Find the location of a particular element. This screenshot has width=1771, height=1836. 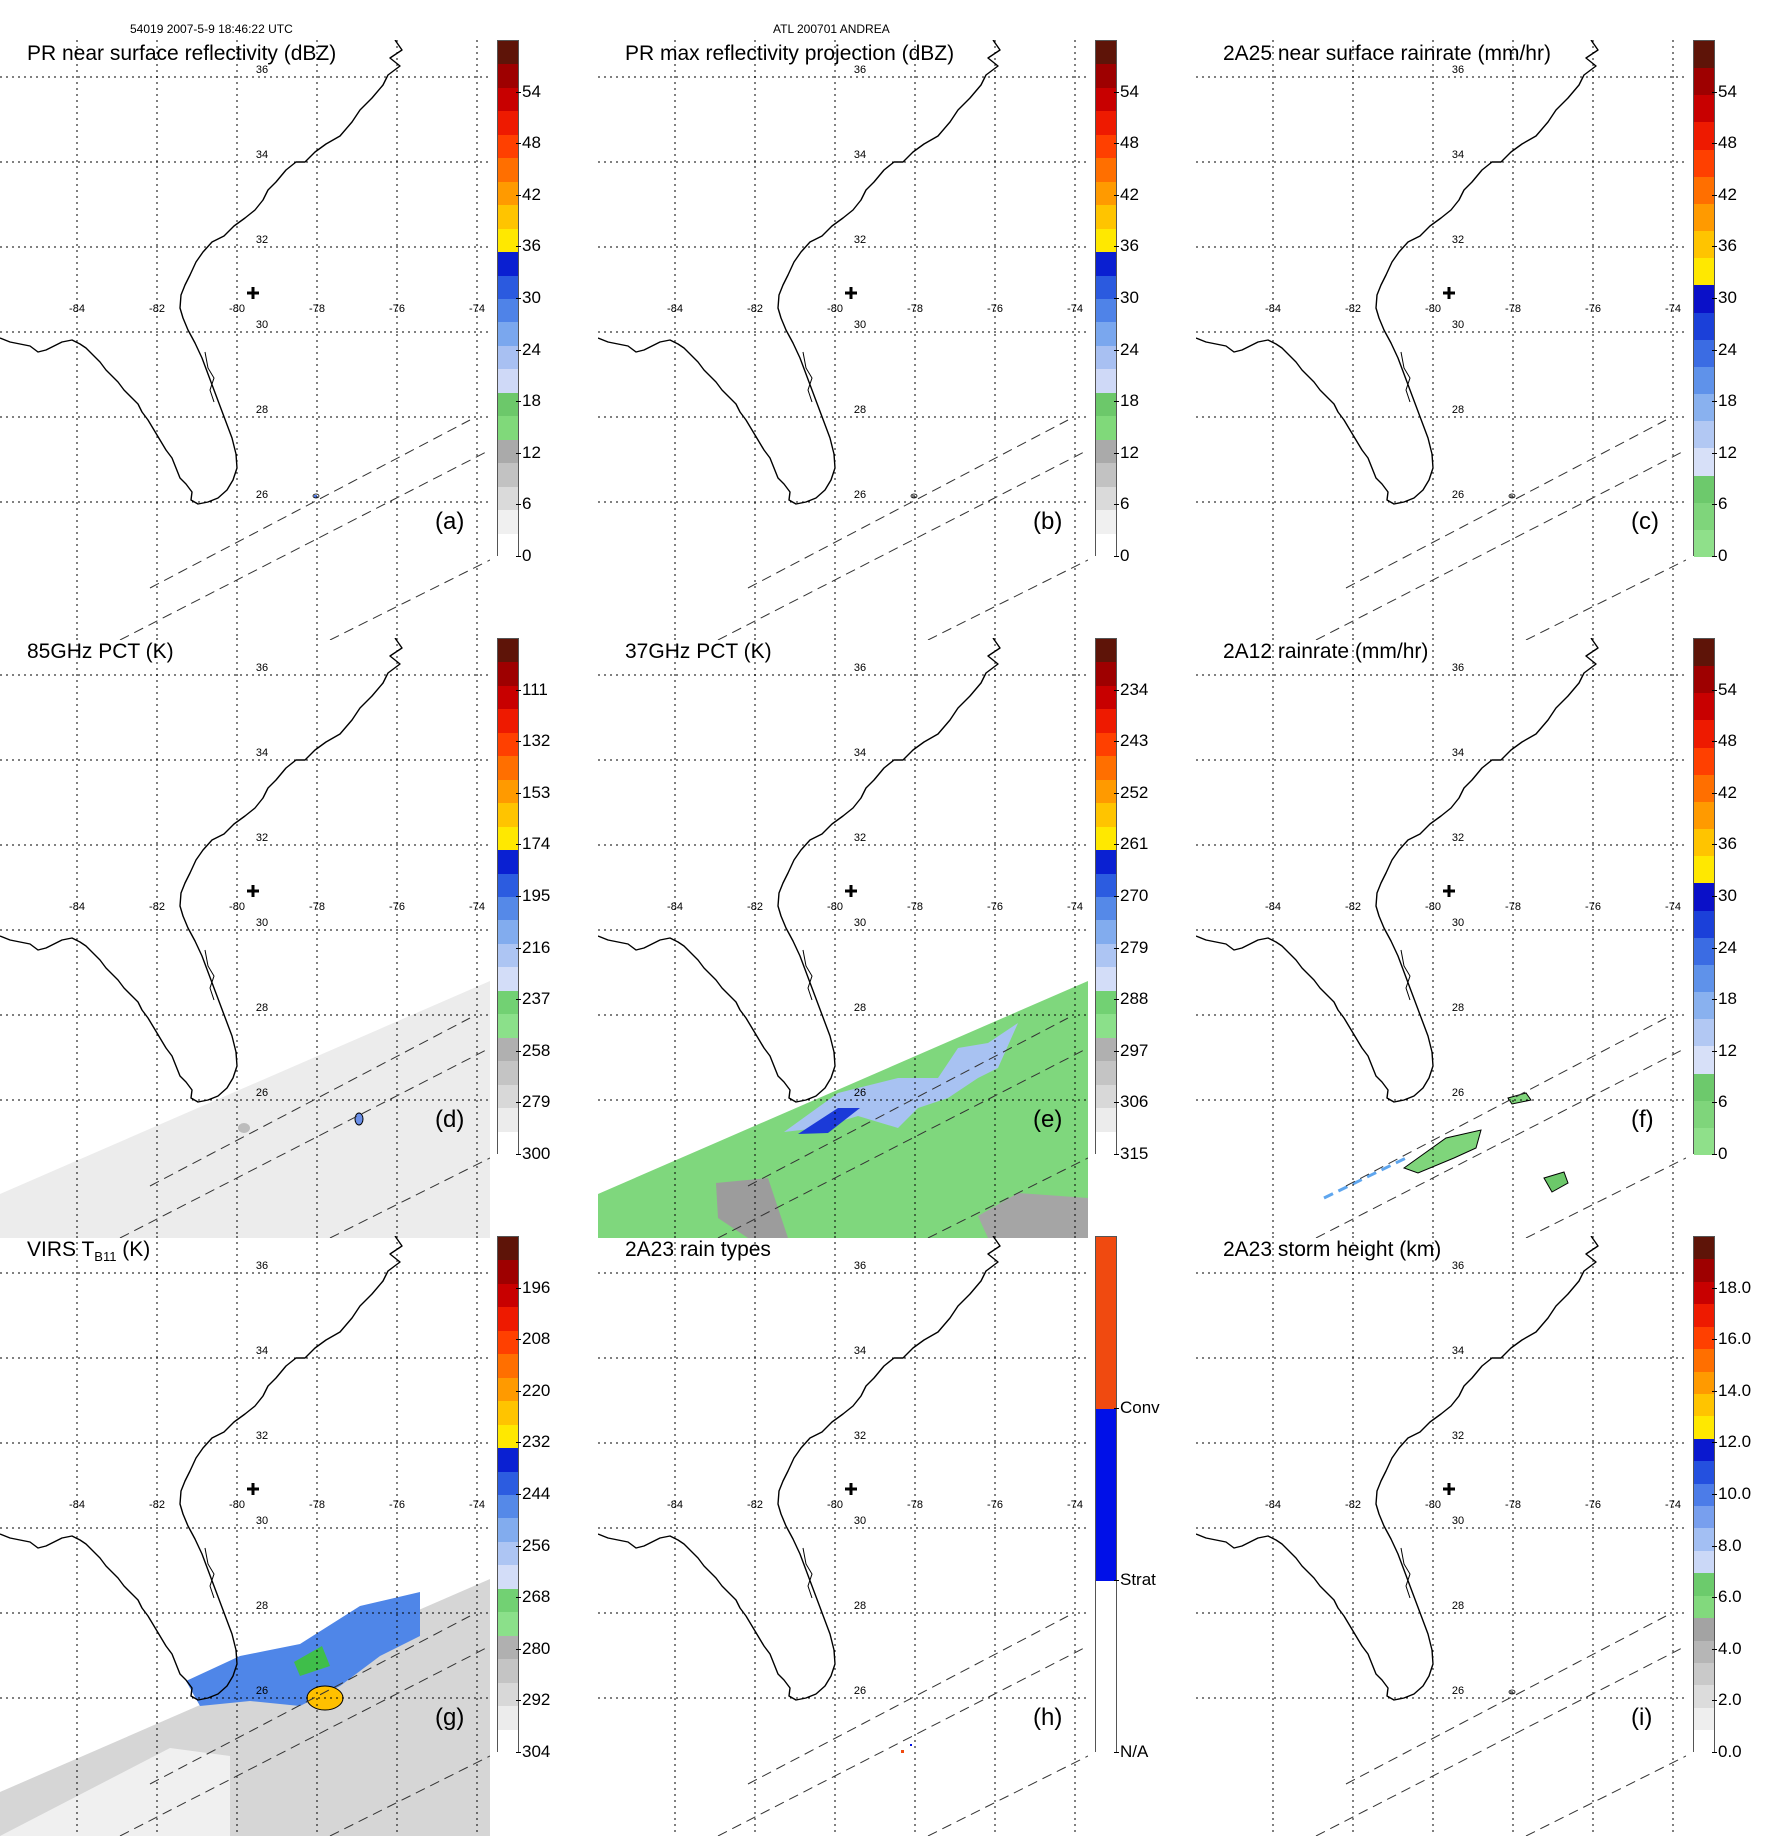

colorbar-tick-label: 36 is located at coordinates (528, 246).